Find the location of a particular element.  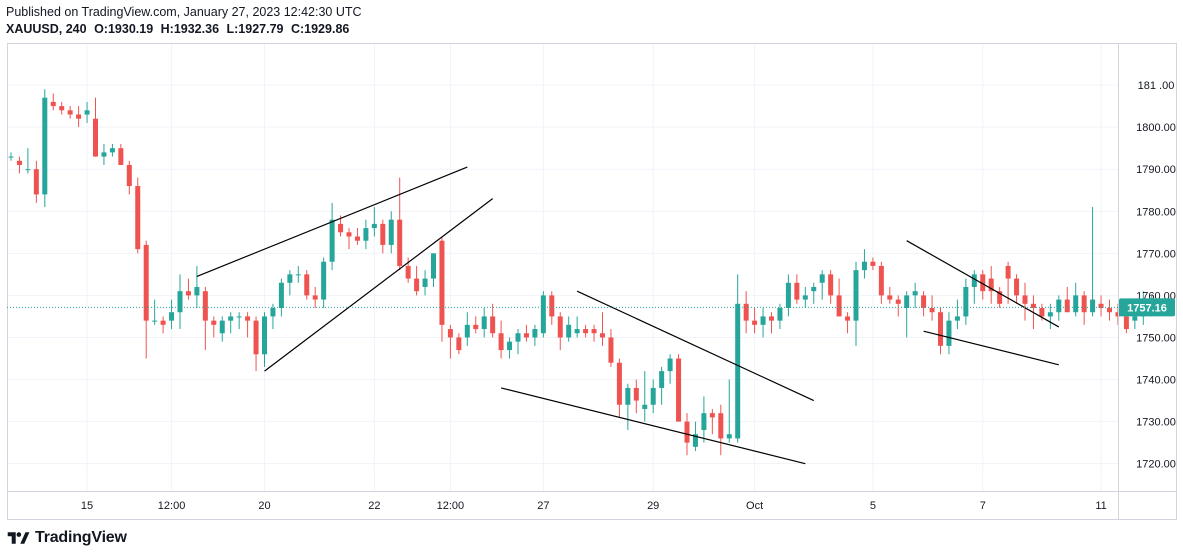

price-tick-label: 1740.00 is located at coordinates (1156, 381).